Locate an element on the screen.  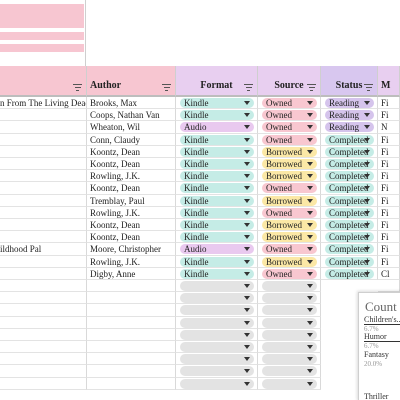
cell-author: Conn, Claudy is located at coordinates (131, 139).